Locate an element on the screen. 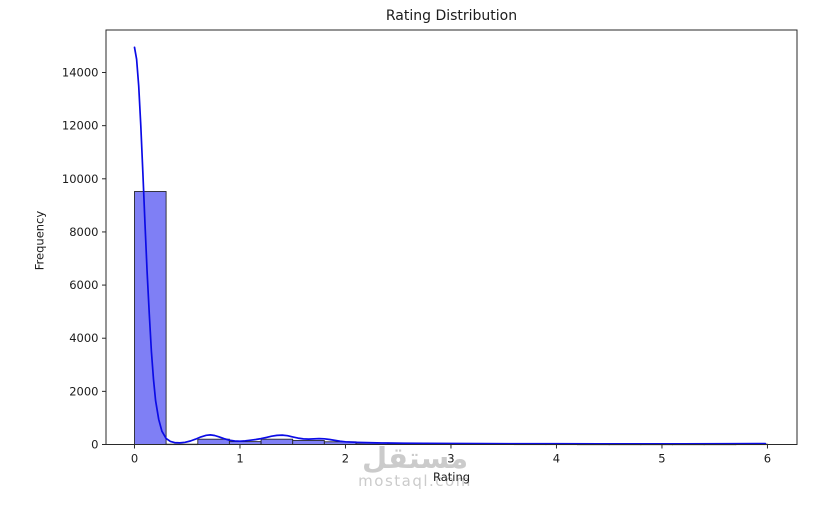  y-tick-label: 2000 is located at coordinates (83, 391).